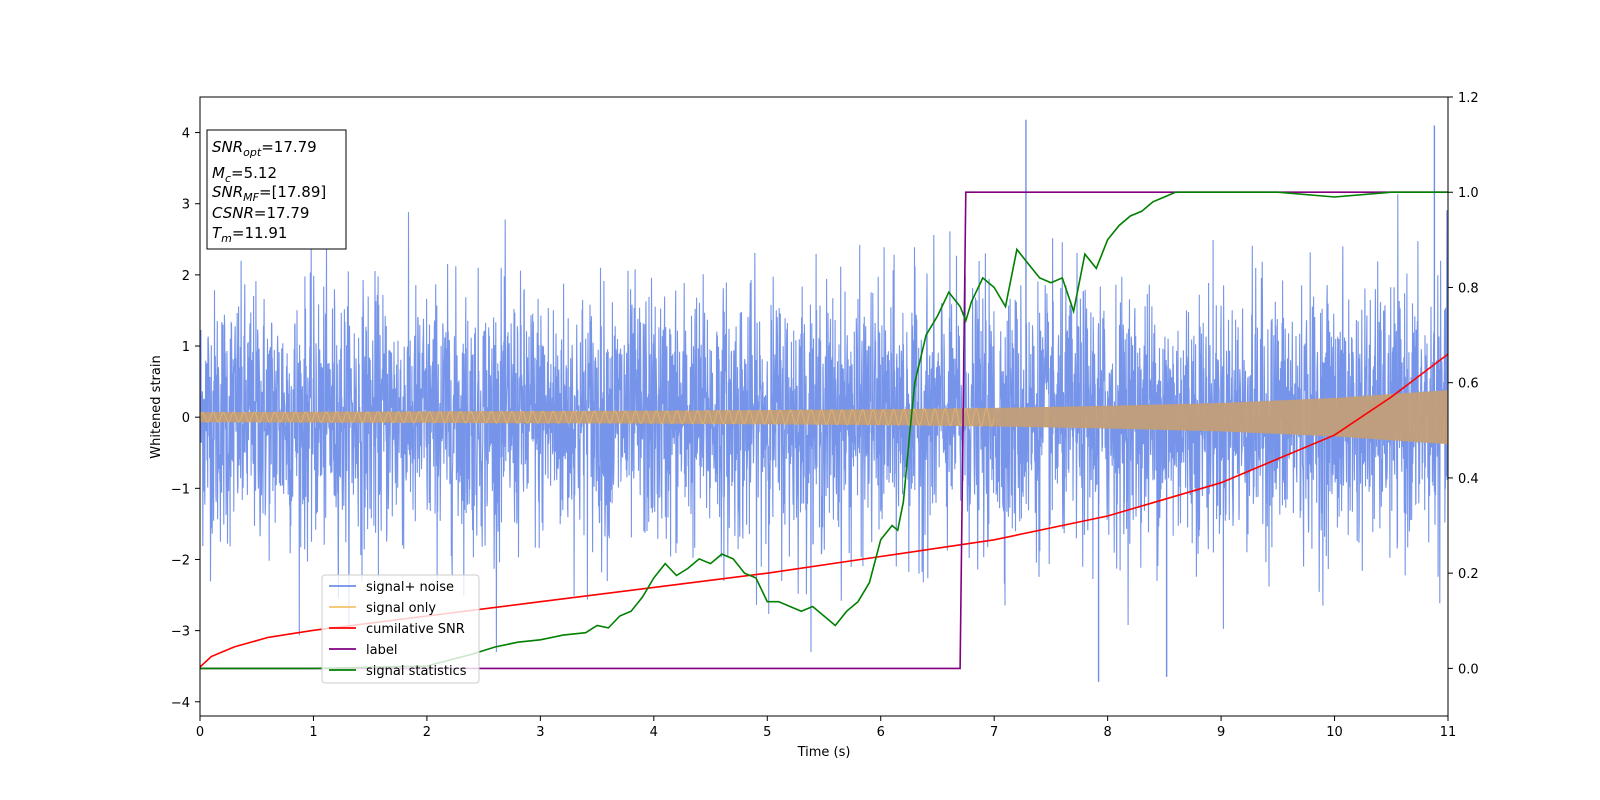 Image resolution: width=1600 pixels, height=800 pixels. Describe the element at coordinates (186, 205) in the screenshot. I see `y-tick-label: 3` at that location.